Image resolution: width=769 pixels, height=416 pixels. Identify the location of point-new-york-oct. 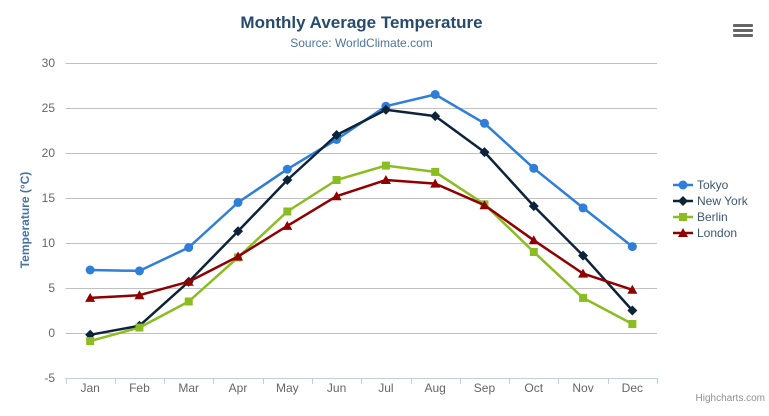
(533, 206).